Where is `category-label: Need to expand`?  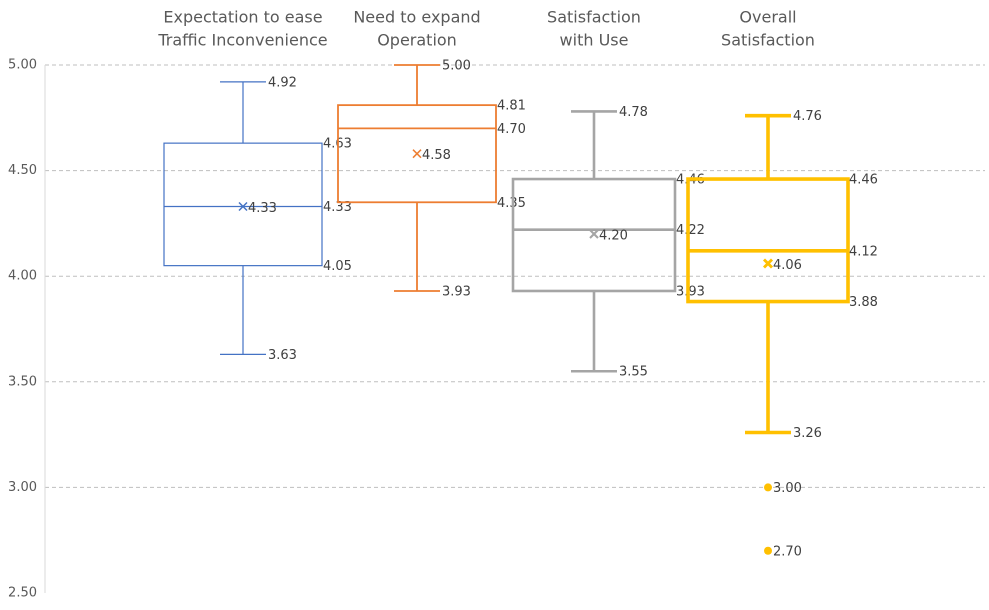
category-label: Need to expand is located at coordinates (416, 17).